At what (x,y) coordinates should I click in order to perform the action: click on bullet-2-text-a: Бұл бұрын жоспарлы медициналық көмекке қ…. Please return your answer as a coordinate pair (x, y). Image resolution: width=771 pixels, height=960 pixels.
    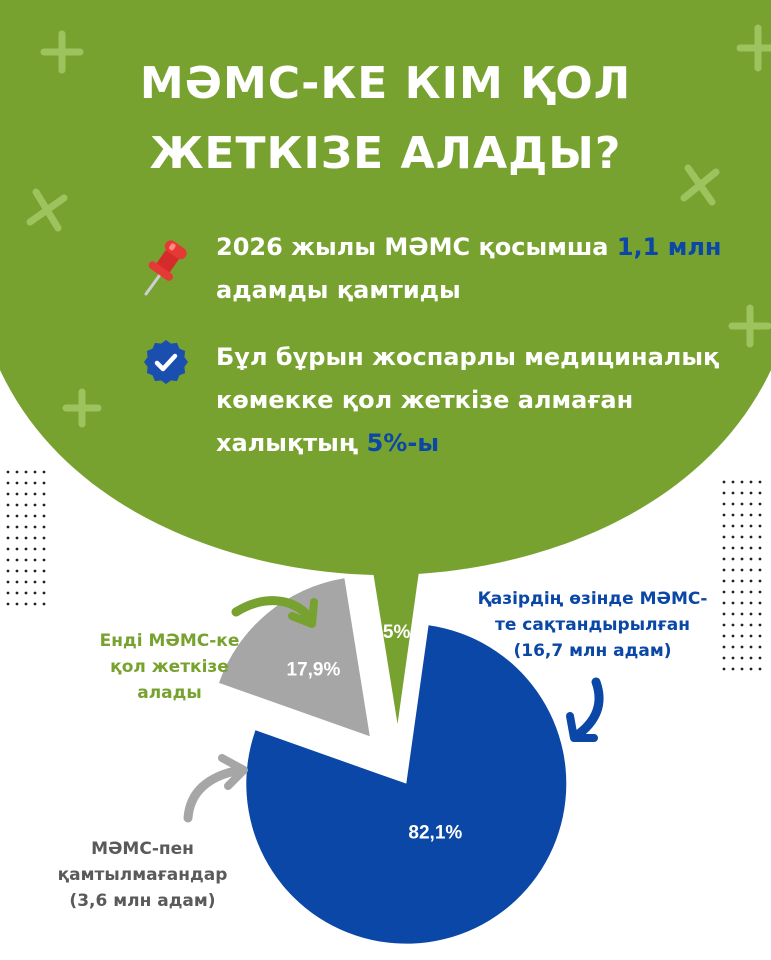
    Looking at the image, I should click on (468, 400).